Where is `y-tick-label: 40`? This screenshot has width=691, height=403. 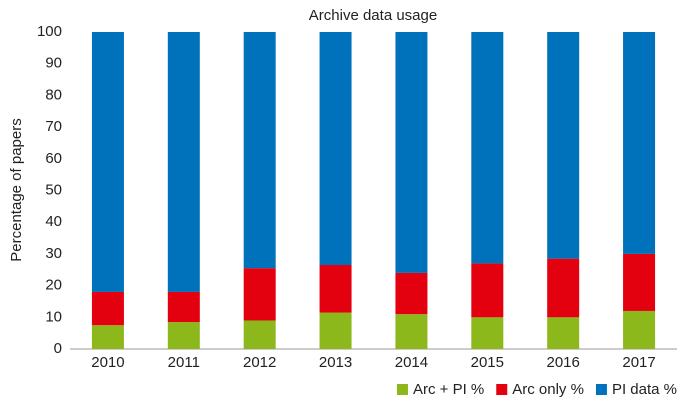 y-tick-label: 40 is located at coordinates (53, 221).